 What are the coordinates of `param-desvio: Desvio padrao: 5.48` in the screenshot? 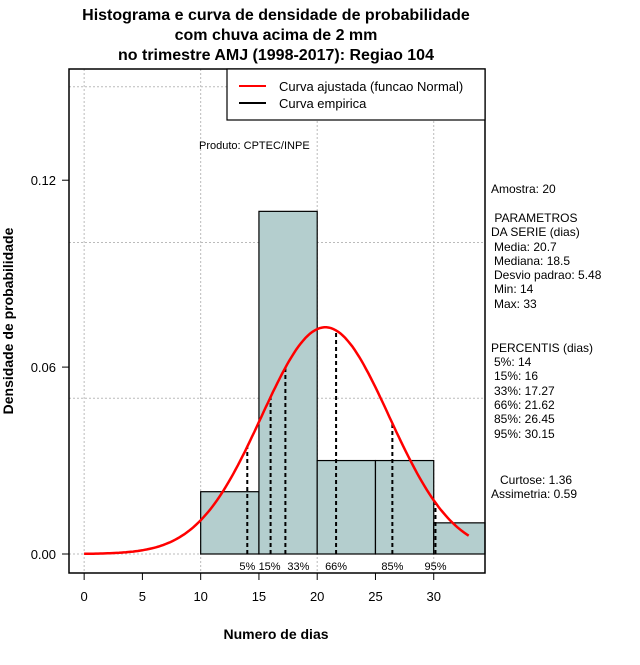 It's located at (548, 275).